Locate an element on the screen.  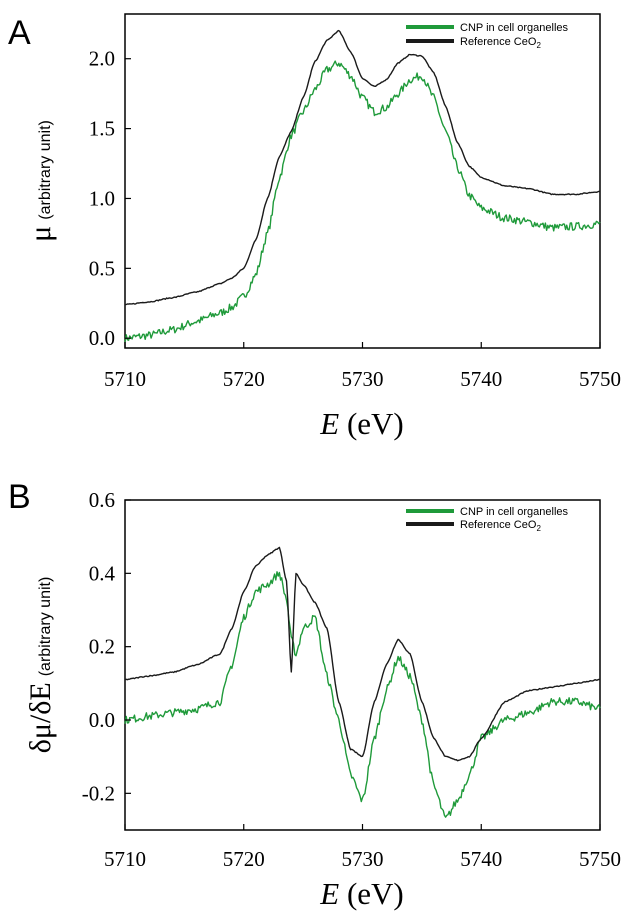
panel-b-x-axis: 5710 5720 5730 5740 5750 is located at coordinates (362, 847).